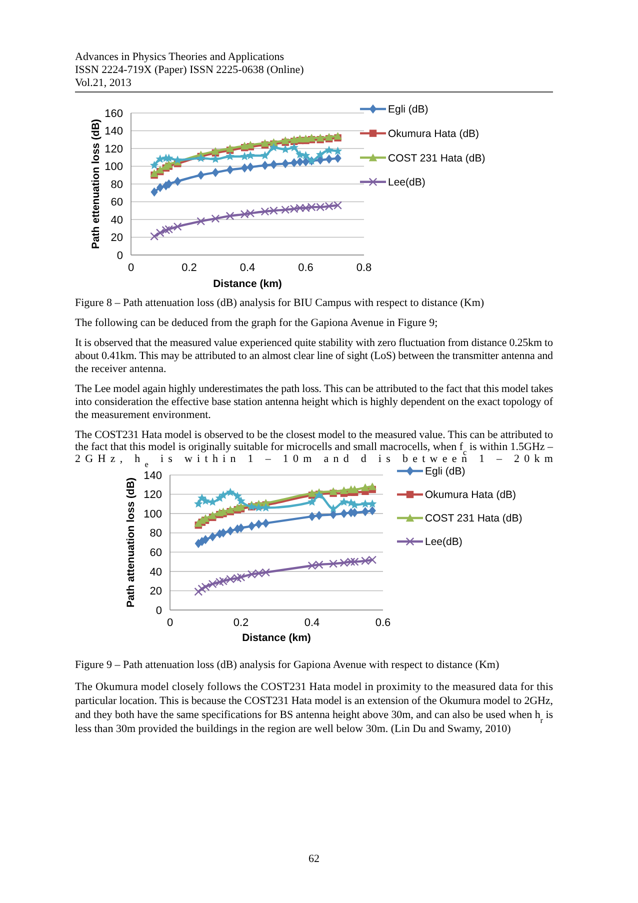 This screenshot has height=903, width=638. Describe the element at coordinates (293, 729) in the screenshot. I see `text: less than 30m provided the buildings in the region are well below 30m. (Lin Du and Swamy, 2010)` at that location.